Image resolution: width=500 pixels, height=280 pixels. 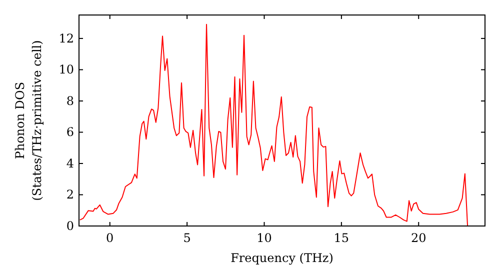 What do you see at coordinates (70, 132) in the screenshot?
I see `y-tick-label: 6` at bounding box center [70, 132].